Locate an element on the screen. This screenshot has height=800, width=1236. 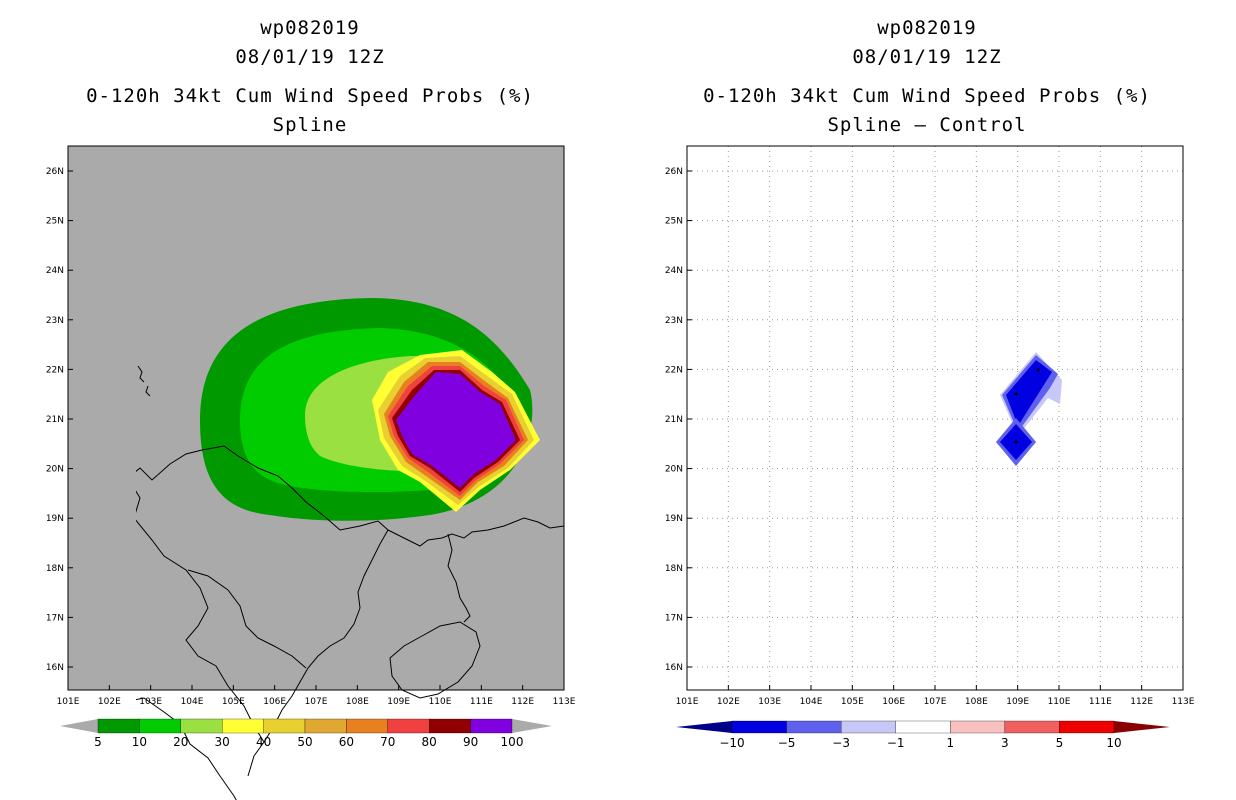
colorbar-label: 50 is located at coordinates (304, 742).